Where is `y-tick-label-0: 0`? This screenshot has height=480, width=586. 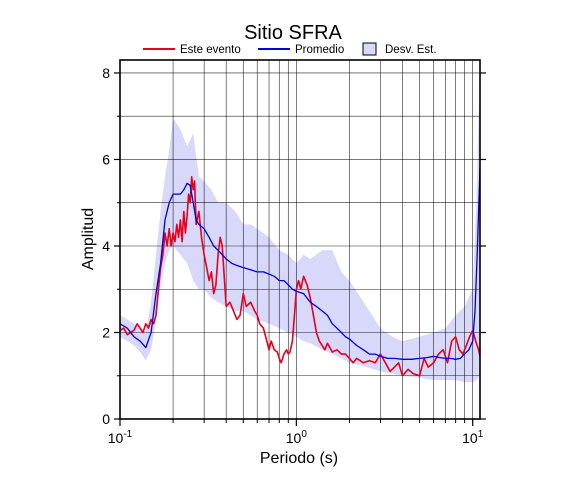
y-tick-label-0: 0 is located at coordinates (106, 419).